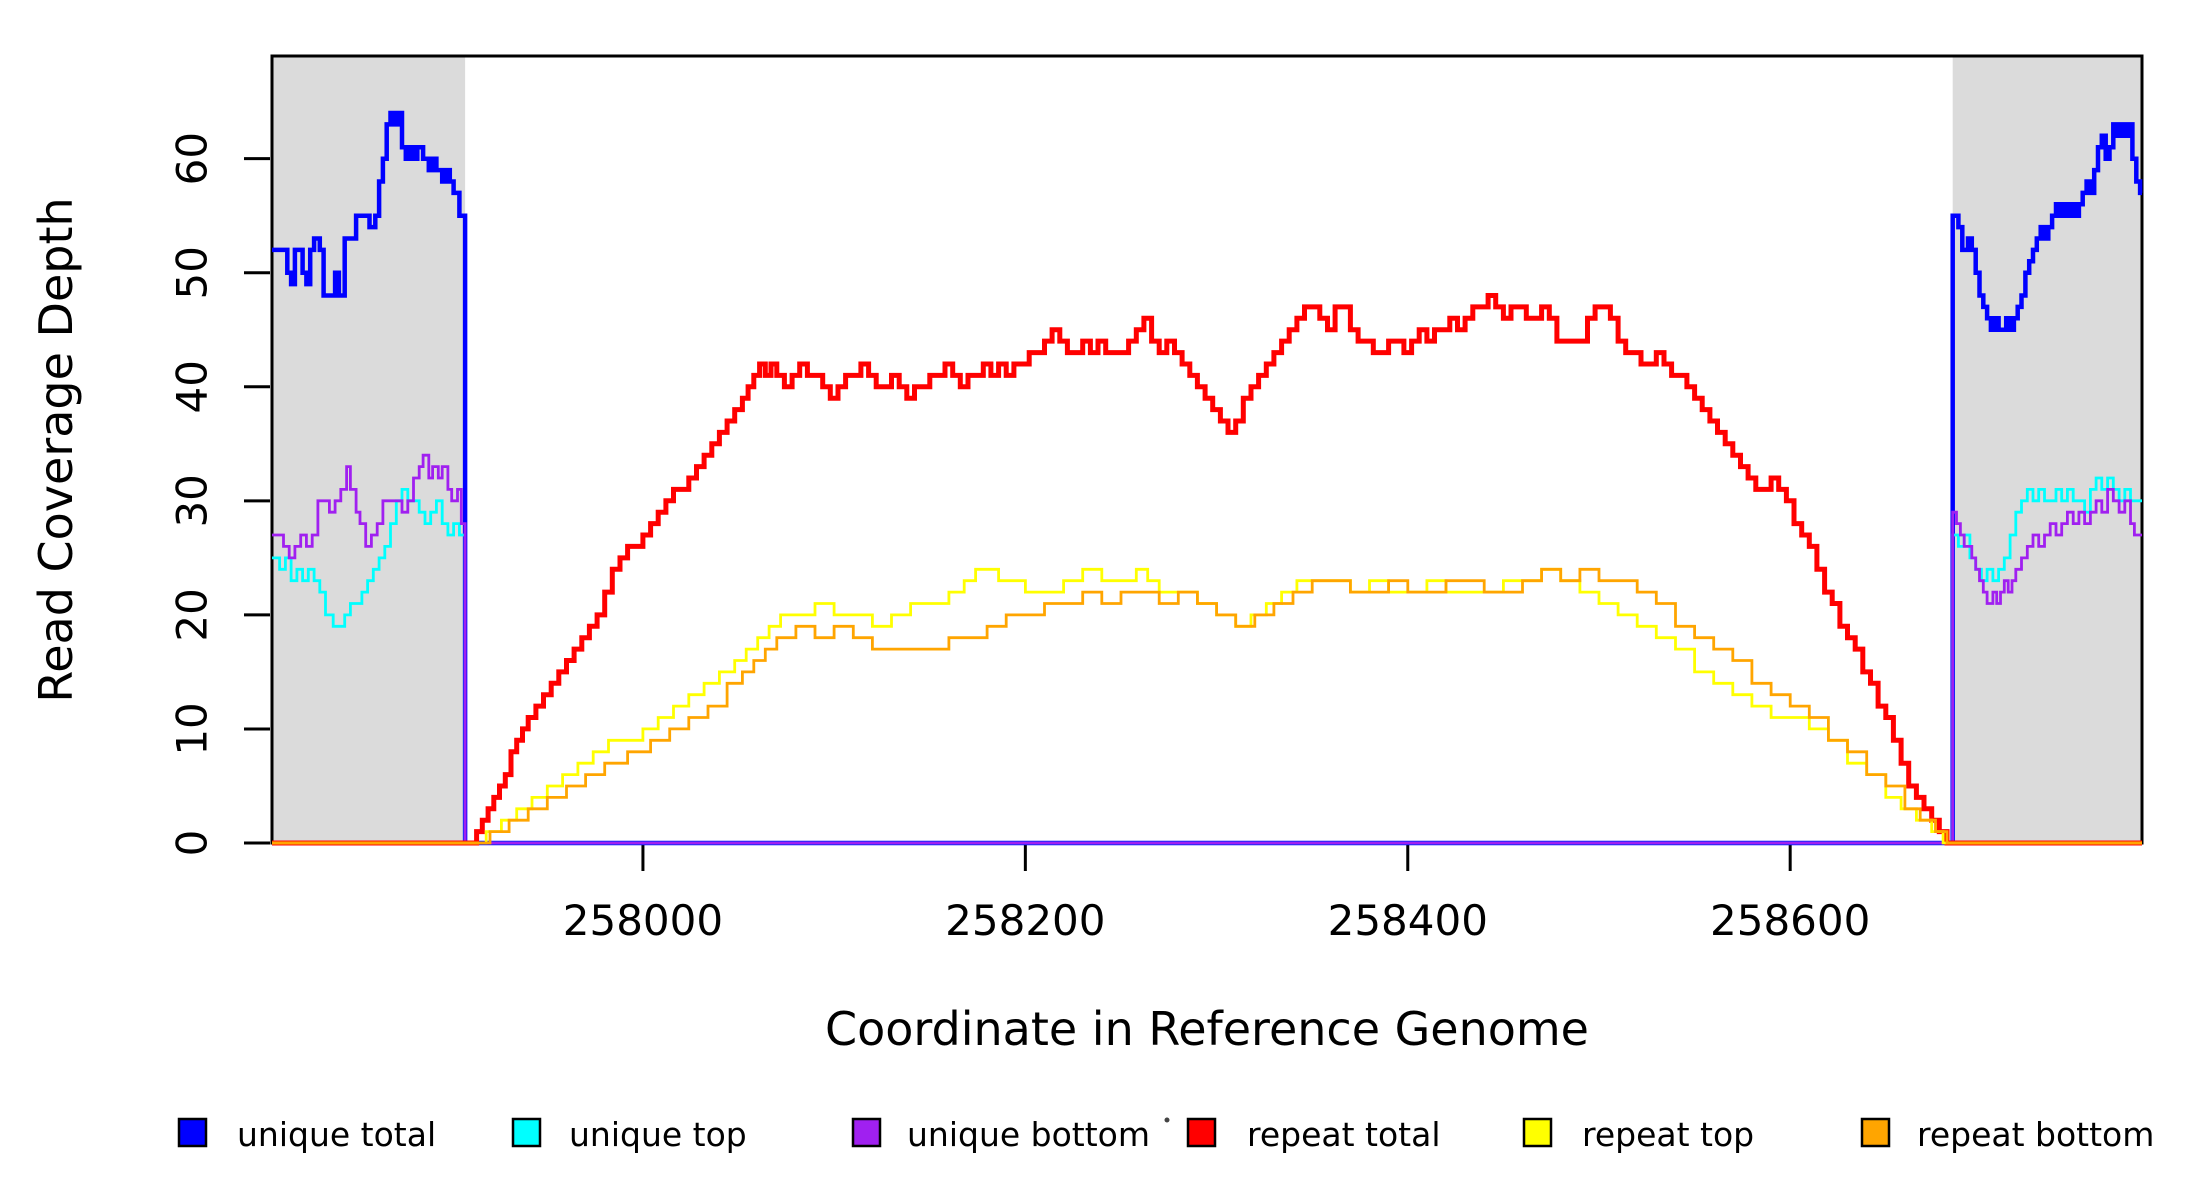 The image size is (2200, 1200). What do you see at coordinates (658, 1134) in the screenshot?
I see `legend-label-unique-top: unique top` at bounding box center [658, 1134].